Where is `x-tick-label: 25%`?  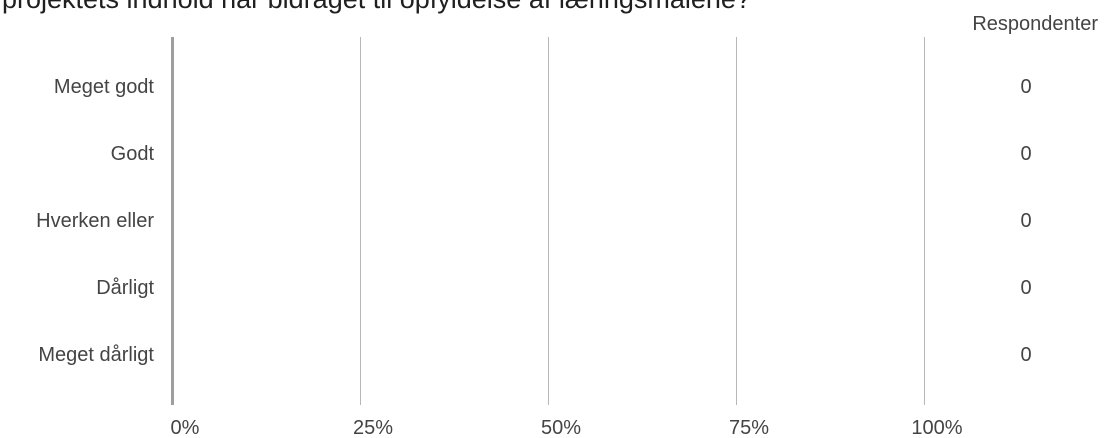
x-tick-label: 25% is located at coordinates (373, 427).